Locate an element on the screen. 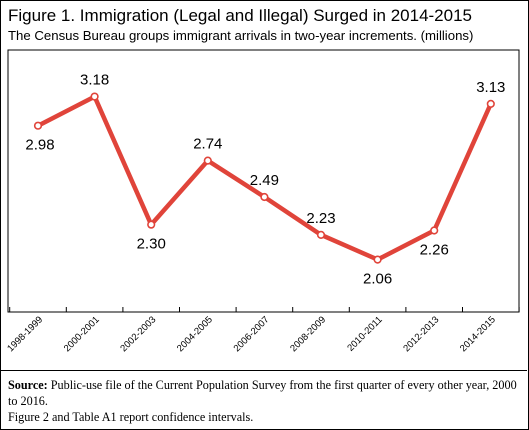  source-label: Source: is located at coordinates (28, 385).